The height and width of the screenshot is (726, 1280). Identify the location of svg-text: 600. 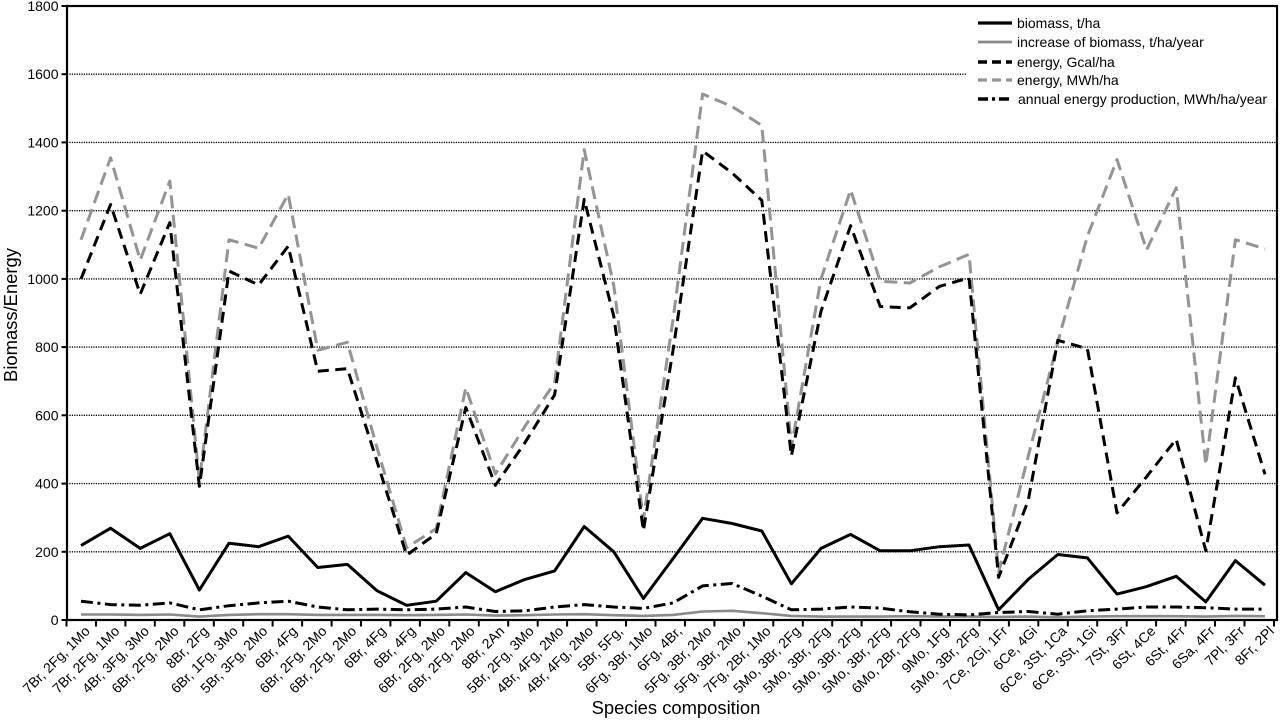
(47, 415).